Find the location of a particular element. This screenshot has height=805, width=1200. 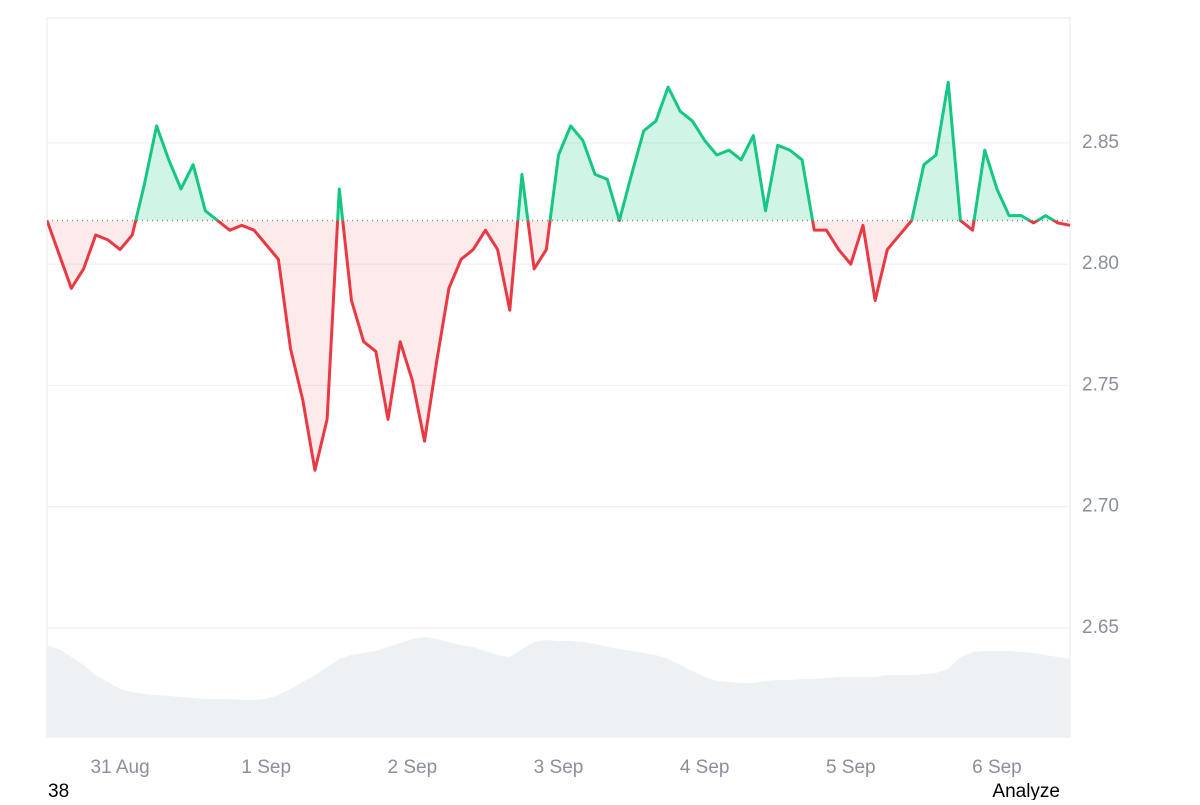

line-above is located at coordinates (552, 150).